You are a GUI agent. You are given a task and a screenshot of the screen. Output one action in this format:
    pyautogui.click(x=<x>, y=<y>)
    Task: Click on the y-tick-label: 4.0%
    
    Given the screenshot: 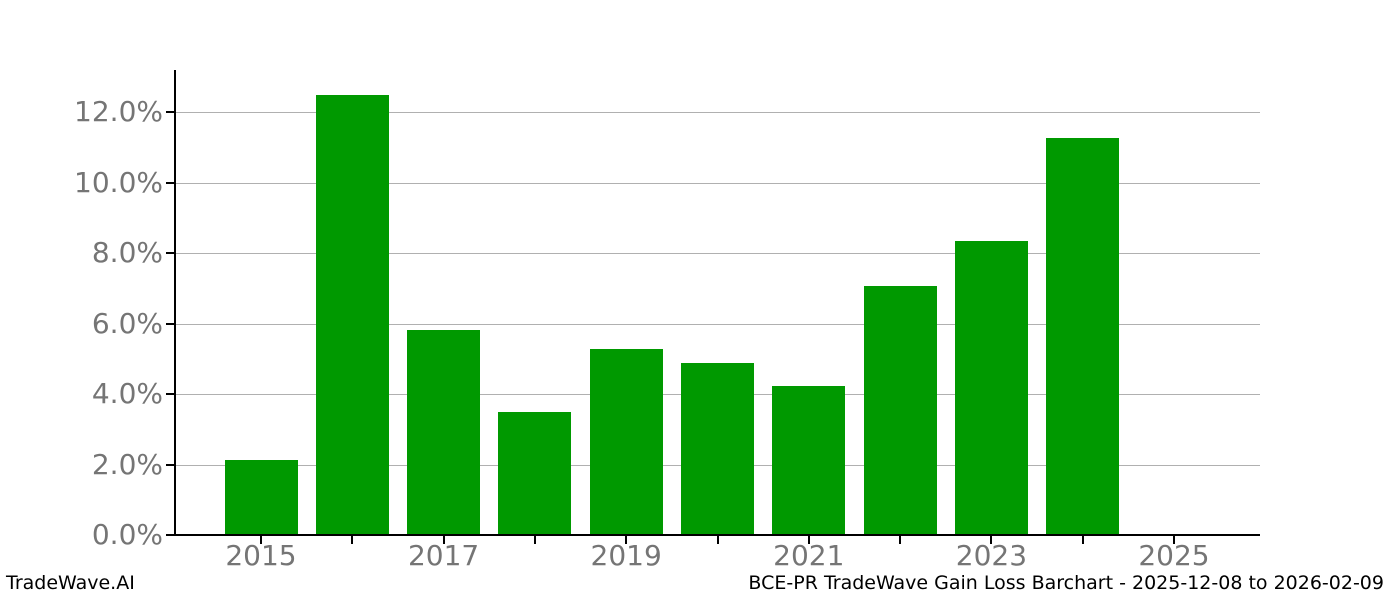 What is the action you would take?
    pyautogui.click(x=127, y=394)
    